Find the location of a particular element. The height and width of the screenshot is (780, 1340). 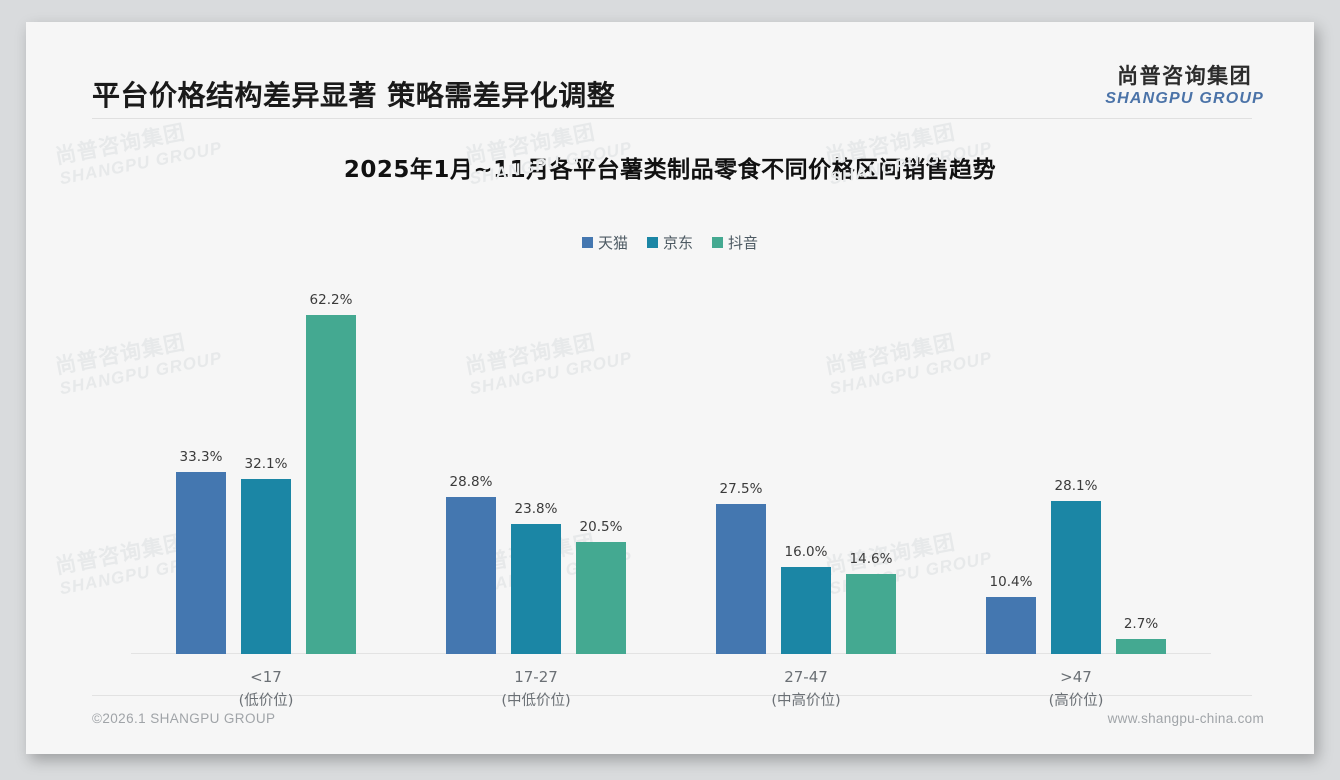

bar-value-label: 28.8% is located at coordinates (471, 481).